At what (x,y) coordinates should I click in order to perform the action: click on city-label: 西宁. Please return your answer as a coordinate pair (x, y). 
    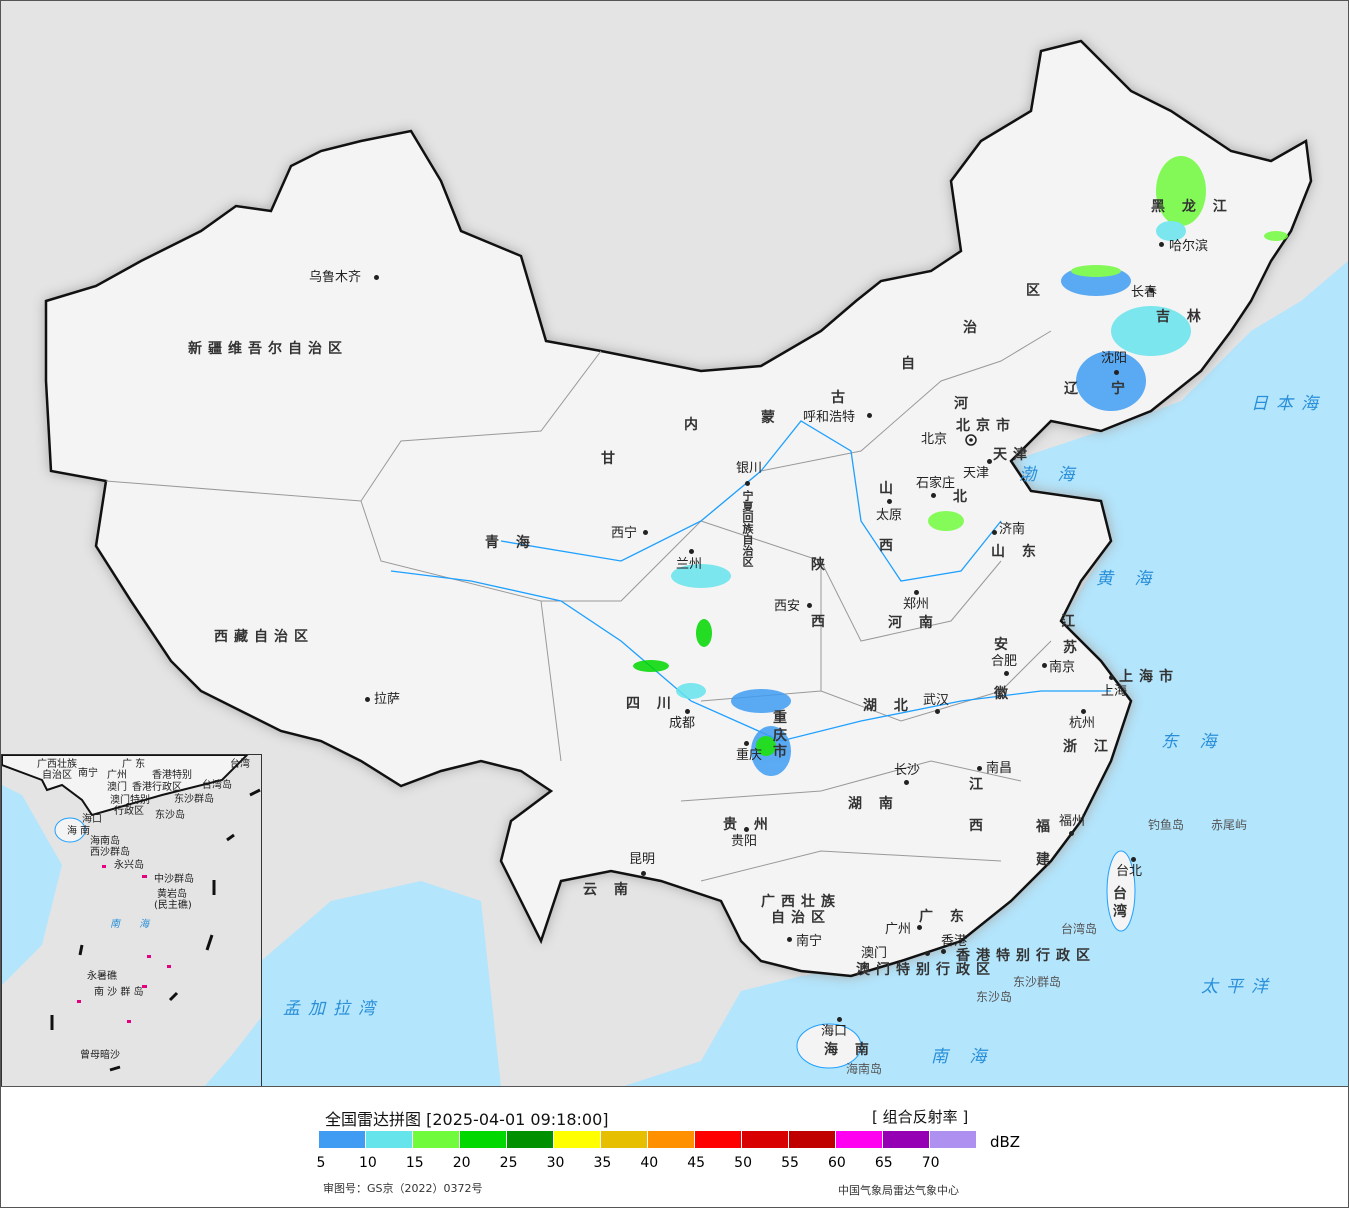
    Looking at the image, I should click on (624, 533).